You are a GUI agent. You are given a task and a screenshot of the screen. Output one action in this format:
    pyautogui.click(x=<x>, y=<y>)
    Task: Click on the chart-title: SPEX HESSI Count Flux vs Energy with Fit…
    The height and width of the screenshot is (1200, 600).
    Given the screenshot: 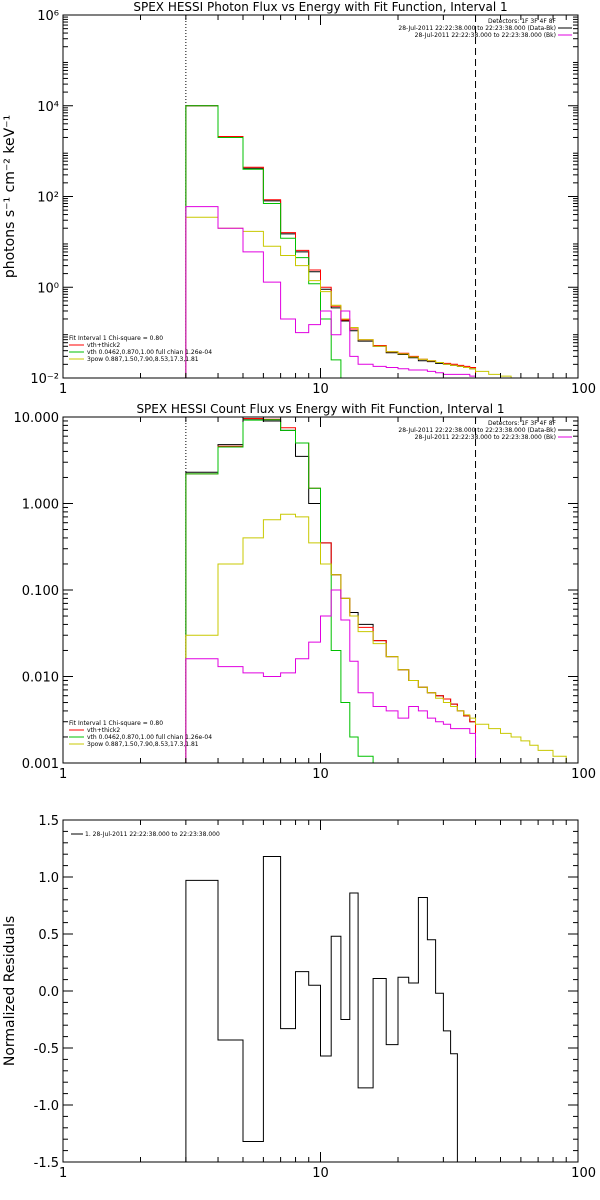 What is the action you would take?
    pyautogui.click(x=320, y=409)
    